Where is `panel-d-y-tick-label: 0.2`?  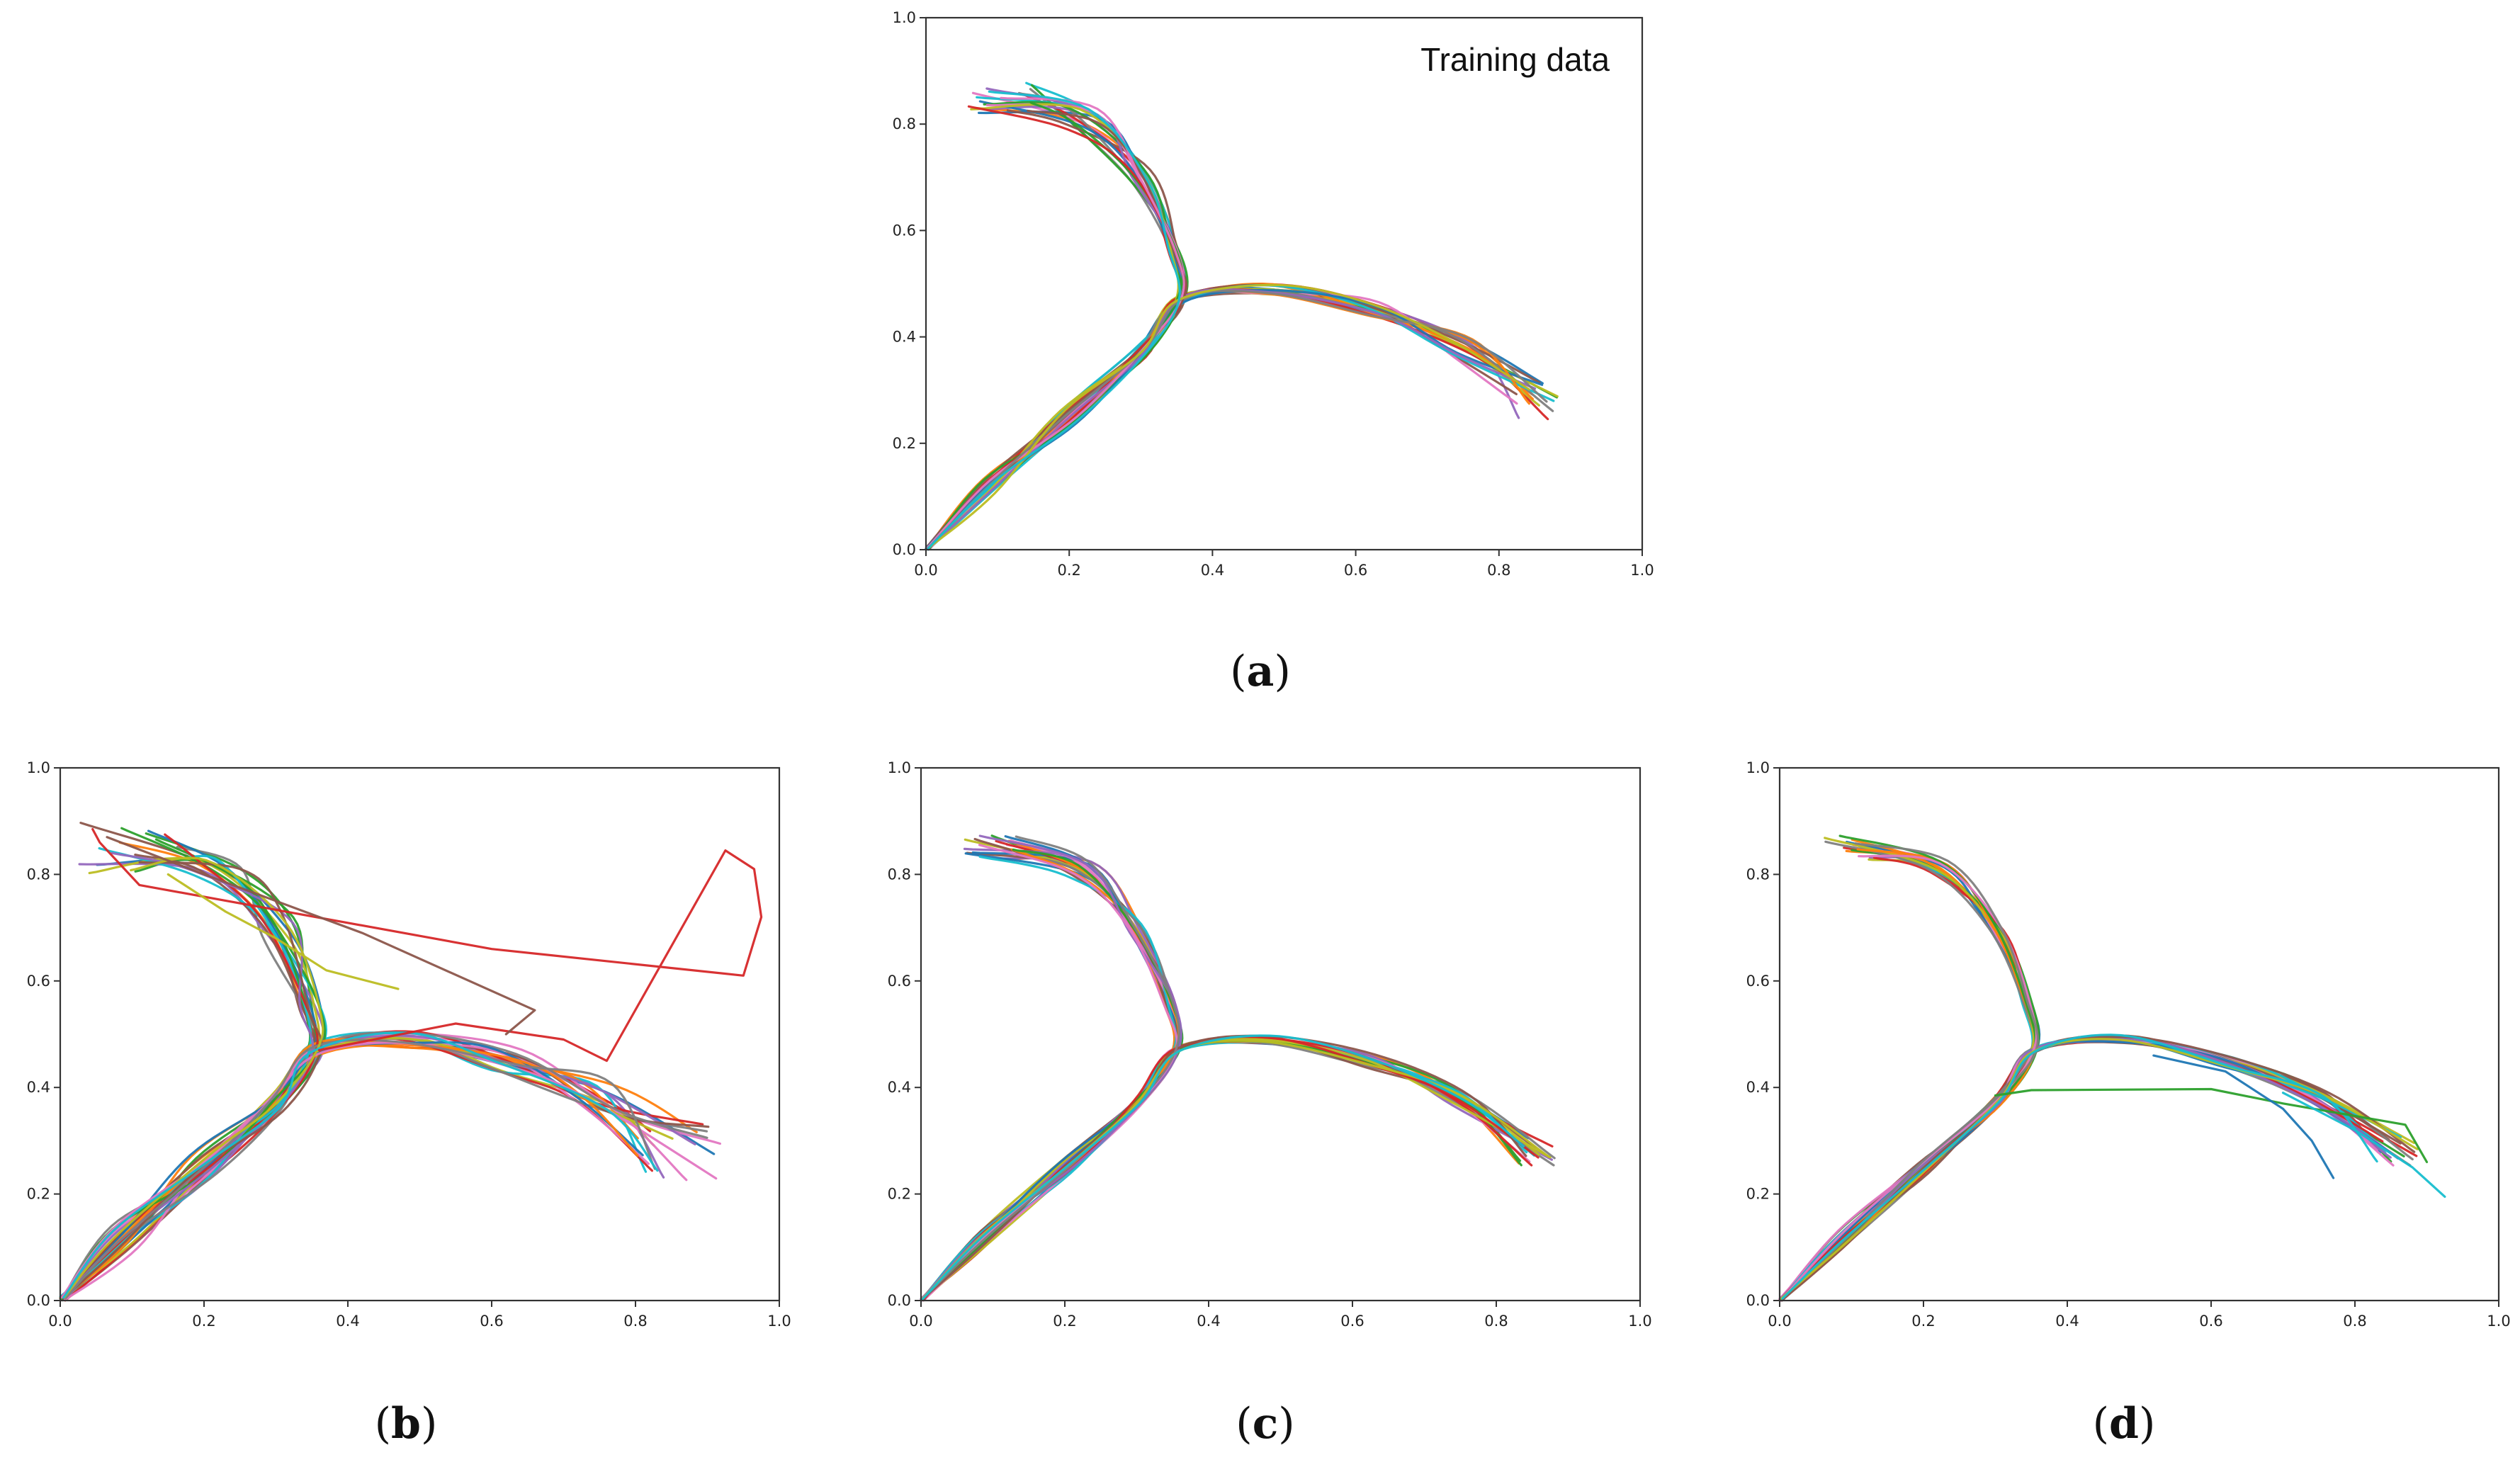
panel-d-y-tick-label: 0.2 is located at coordinates (1758, 1194).